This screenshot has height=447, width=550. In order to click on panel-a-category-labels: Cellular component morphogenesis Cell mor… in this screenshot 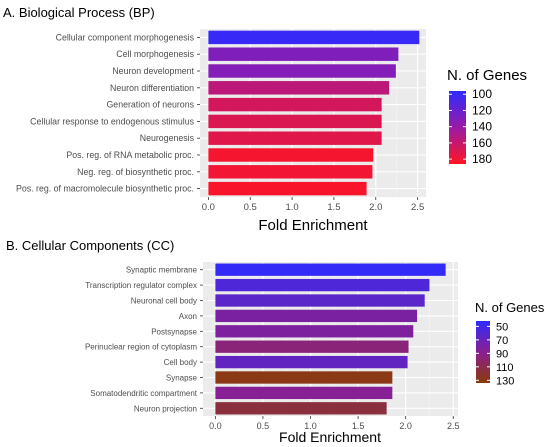, I will do `click(108, 113)`.